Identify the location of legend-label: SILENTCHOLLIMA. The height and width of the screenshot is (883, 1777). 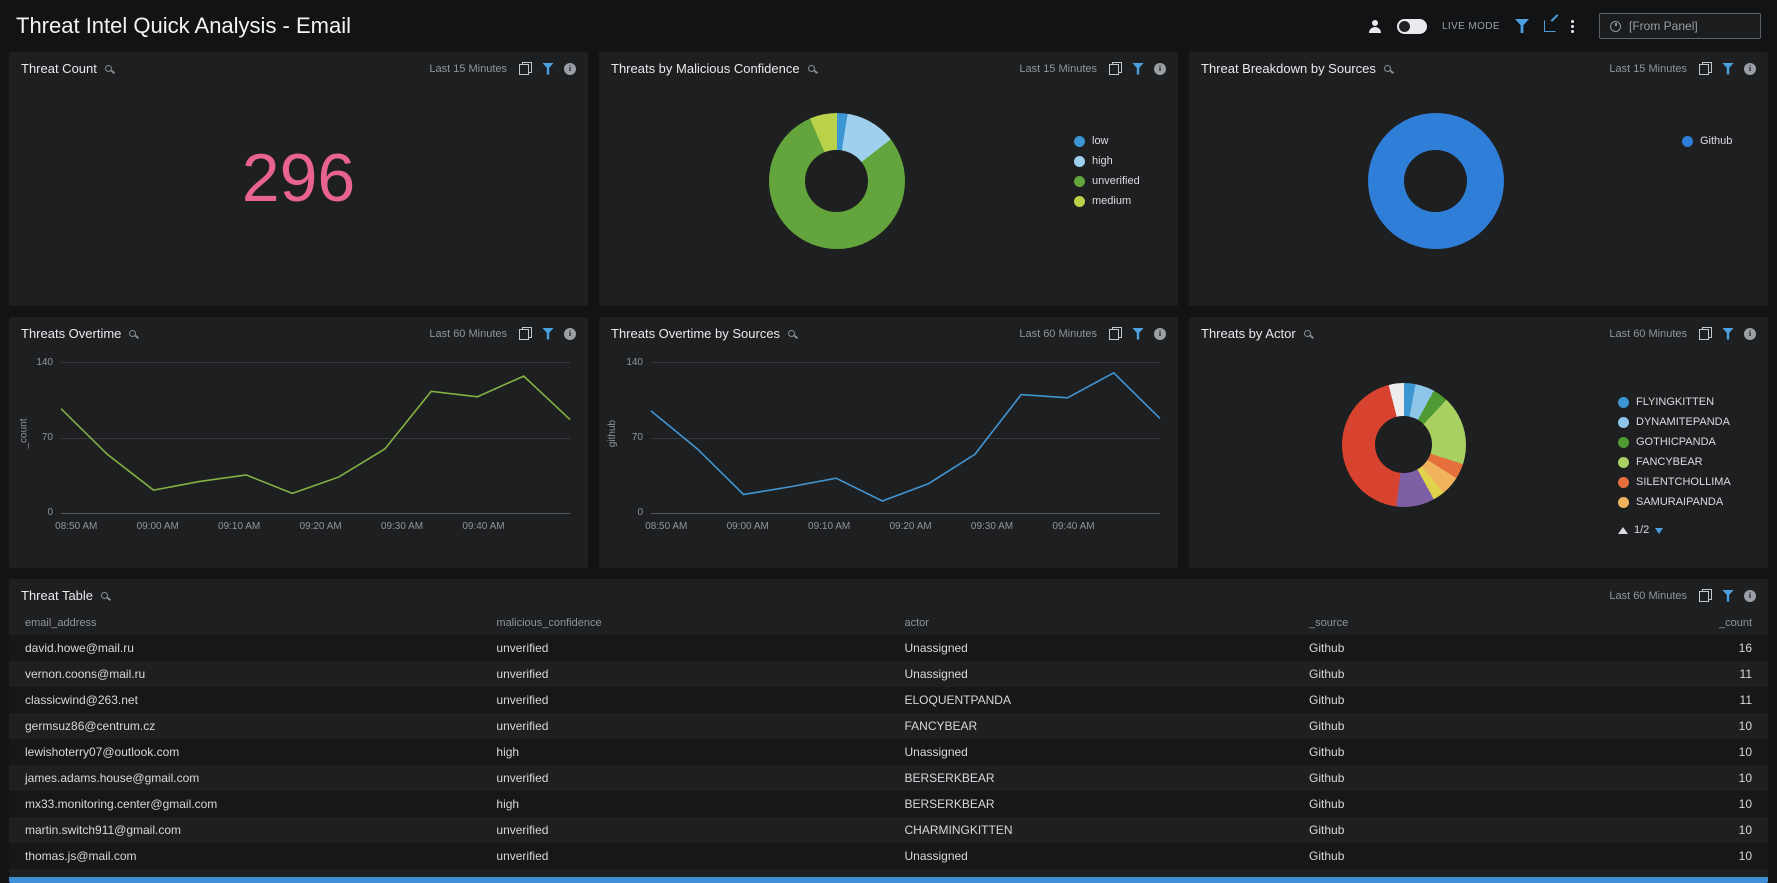
(1683, 482).